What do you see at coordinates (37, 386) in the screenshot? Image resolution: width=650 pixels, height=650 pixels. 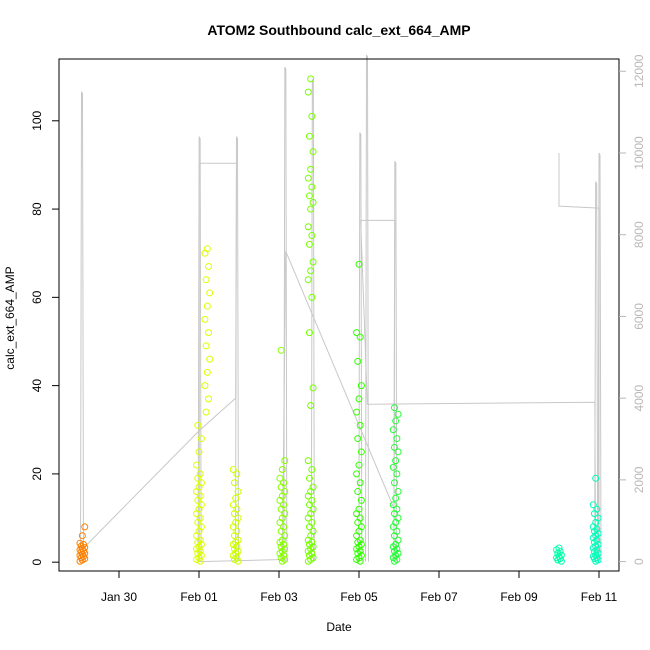 I see `y-tick-label-2: 40` at bounding box center [37, 386].